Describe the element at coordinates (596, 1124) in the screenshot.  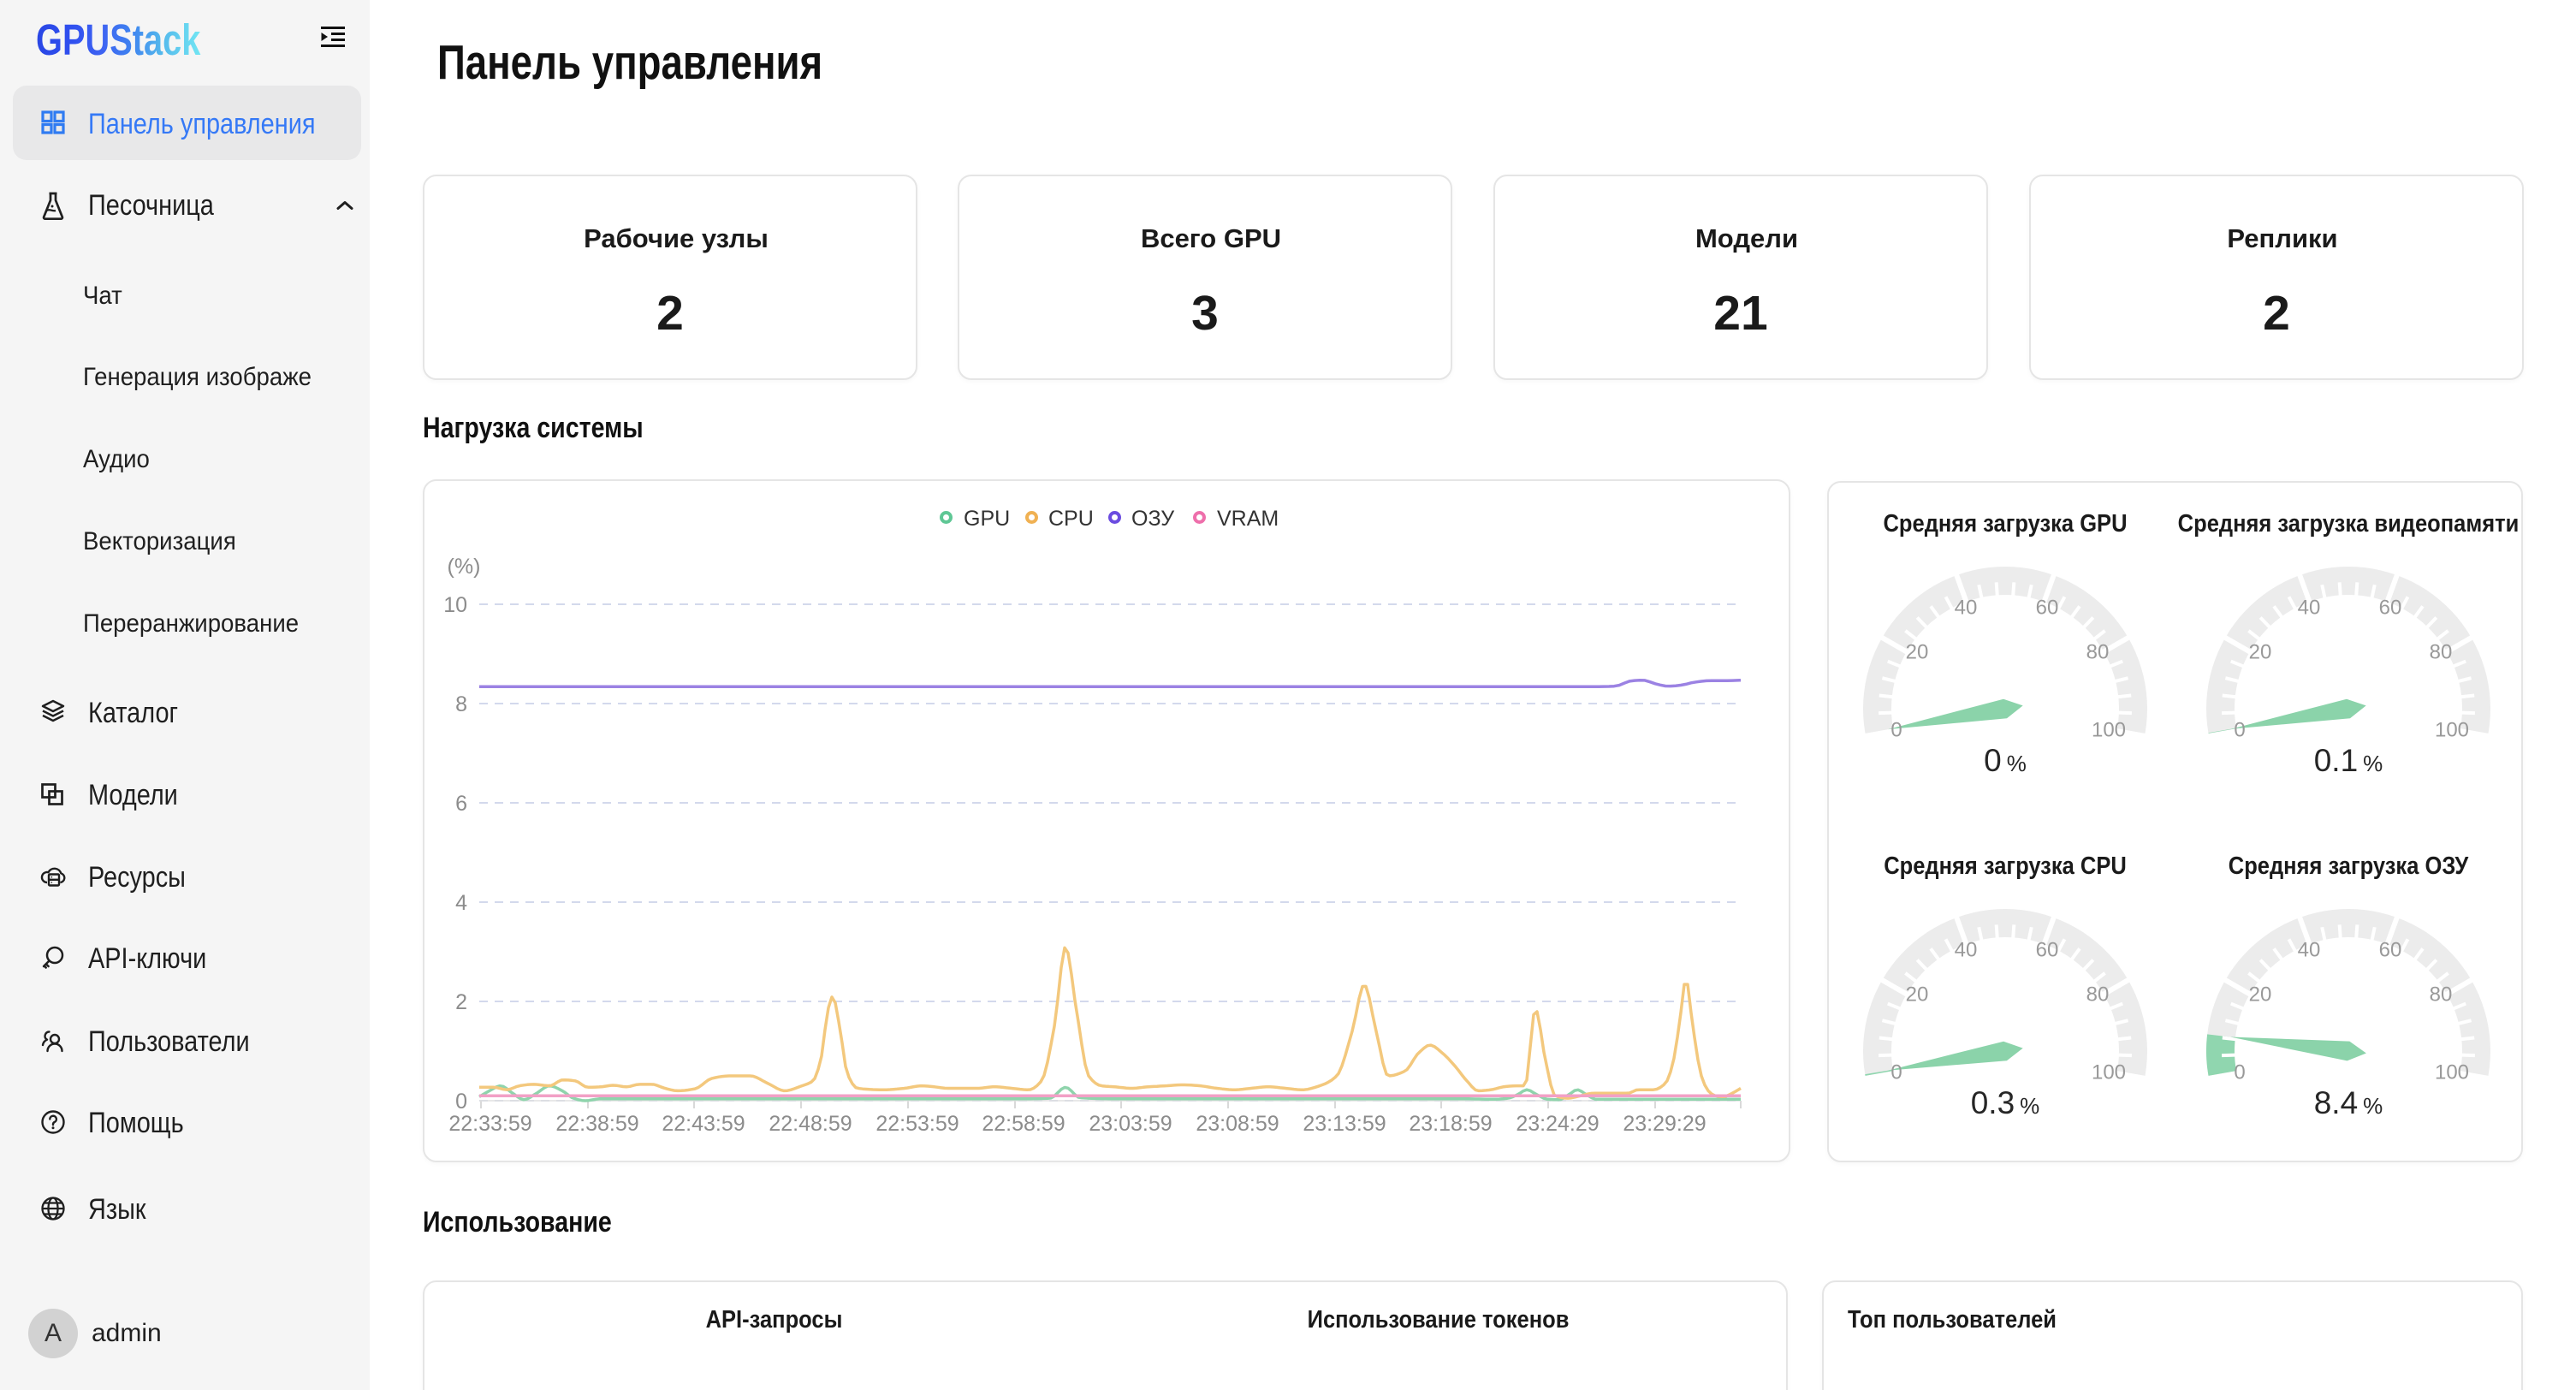
I see `svg-text: 22:38:59` at that location.